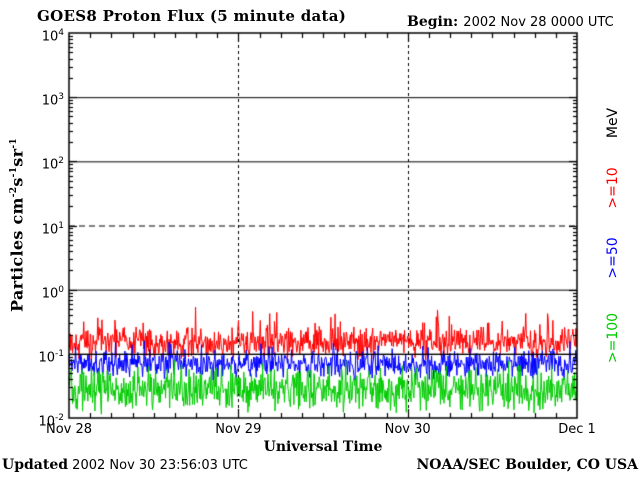  Describe the element at coordinates (613, 123) in the screenshot. I see `legend-units-label: MeV` at that location.